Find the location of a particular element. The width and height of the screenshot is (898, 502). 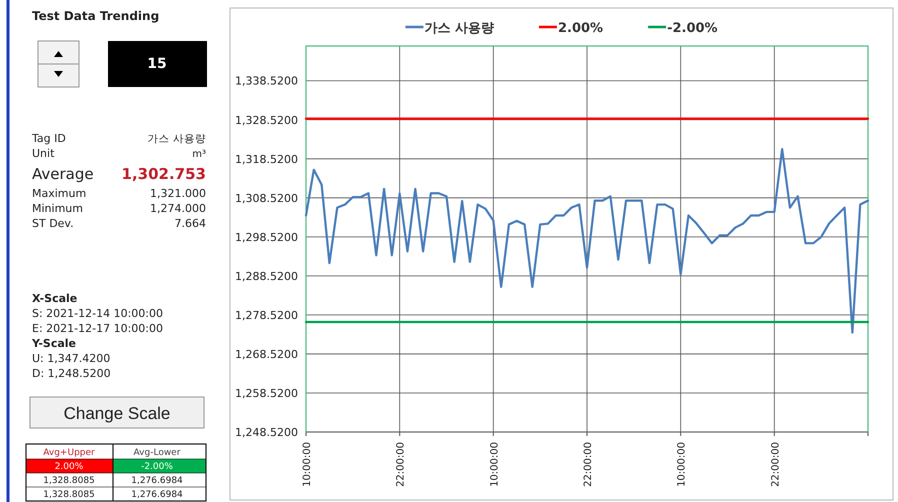

text: 1,321.000 is located at coordinates (178, 193).